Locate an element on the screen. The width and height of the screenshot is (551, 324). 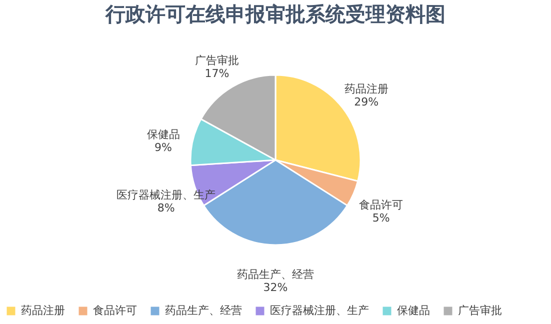
data-label: 5% is located at coordinates (381, 218).